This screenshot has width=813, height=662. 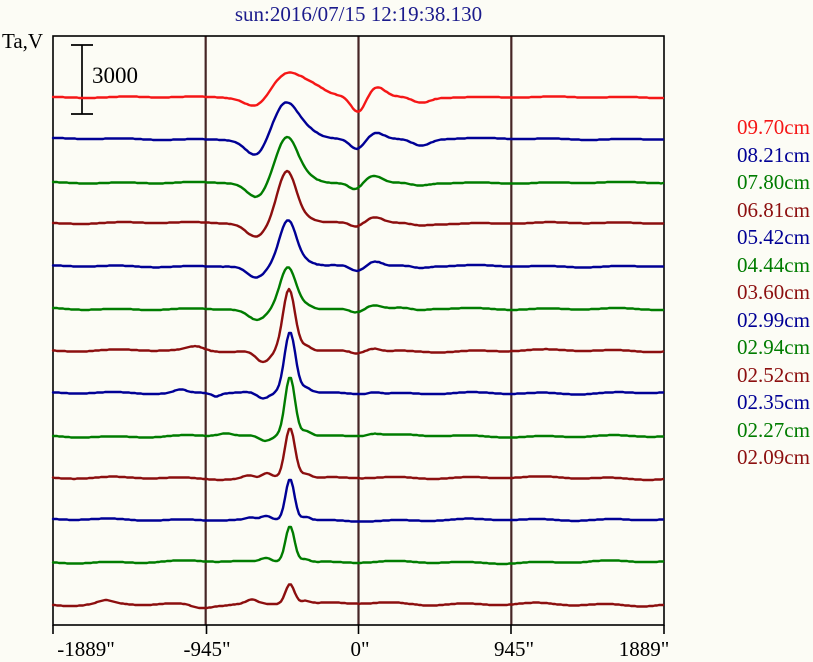 What do you see at coordinates (360, 649) in the screenshot?
I see `x-tick-label: 0"` at bounding box center [360, 649].